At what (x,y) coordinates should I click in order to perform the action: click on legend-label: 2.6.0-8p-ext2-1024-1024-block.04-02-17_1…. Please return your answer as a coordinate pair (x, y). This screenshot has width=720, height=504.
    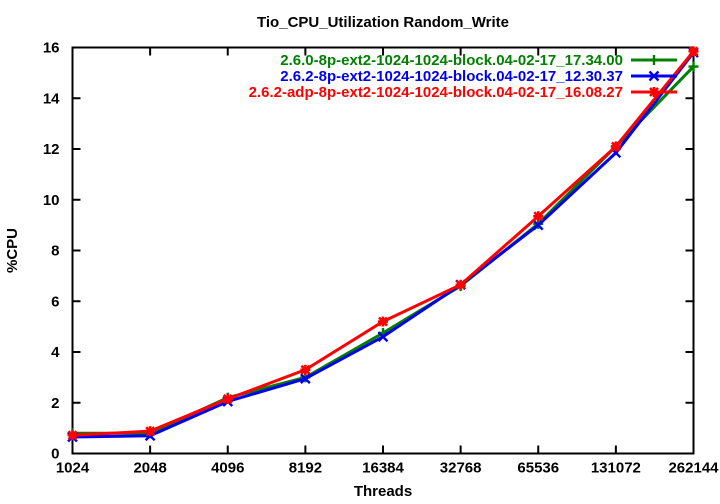
    Looking at the image, I should click on (451, 60).